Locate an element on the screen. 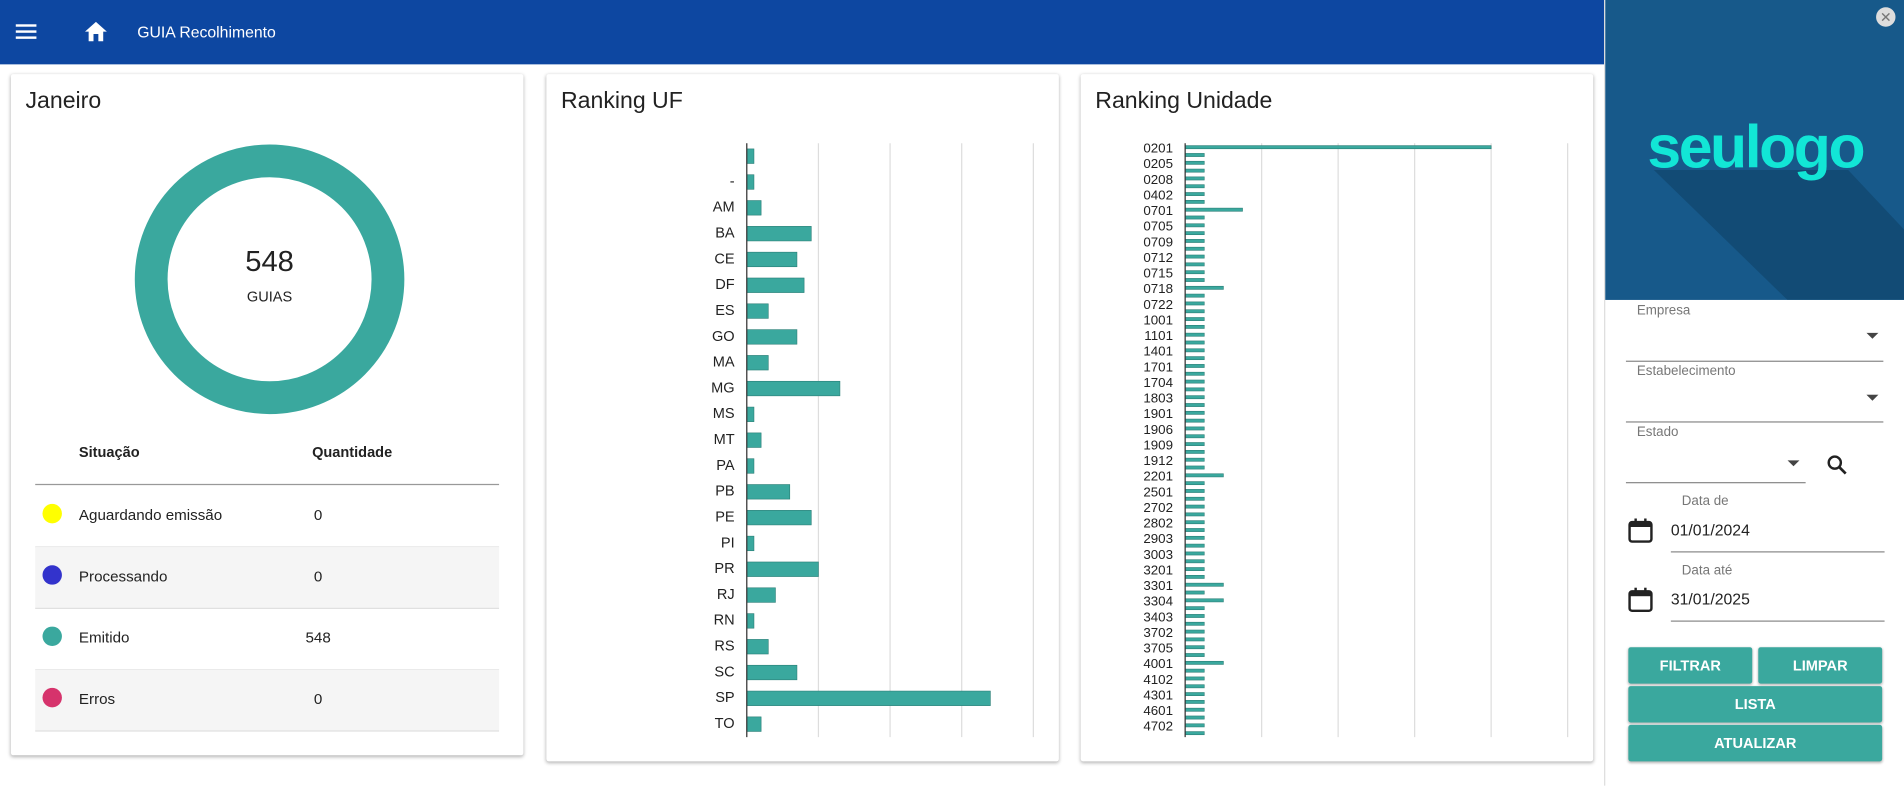  category-label: 0722 is located at coordinates (1158, 304).